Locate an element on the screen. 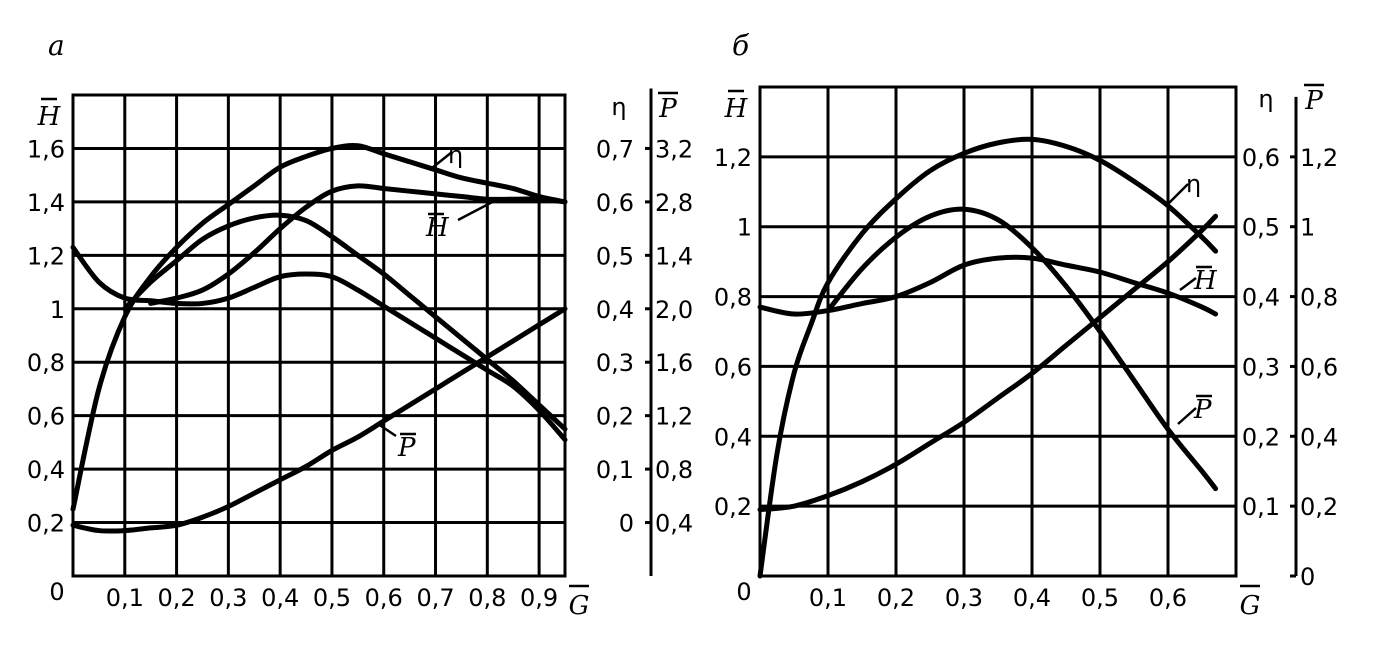 This screenshot has width=1380, height=653. x-tick-label: 0,8 is located at coordinates (487, 598).